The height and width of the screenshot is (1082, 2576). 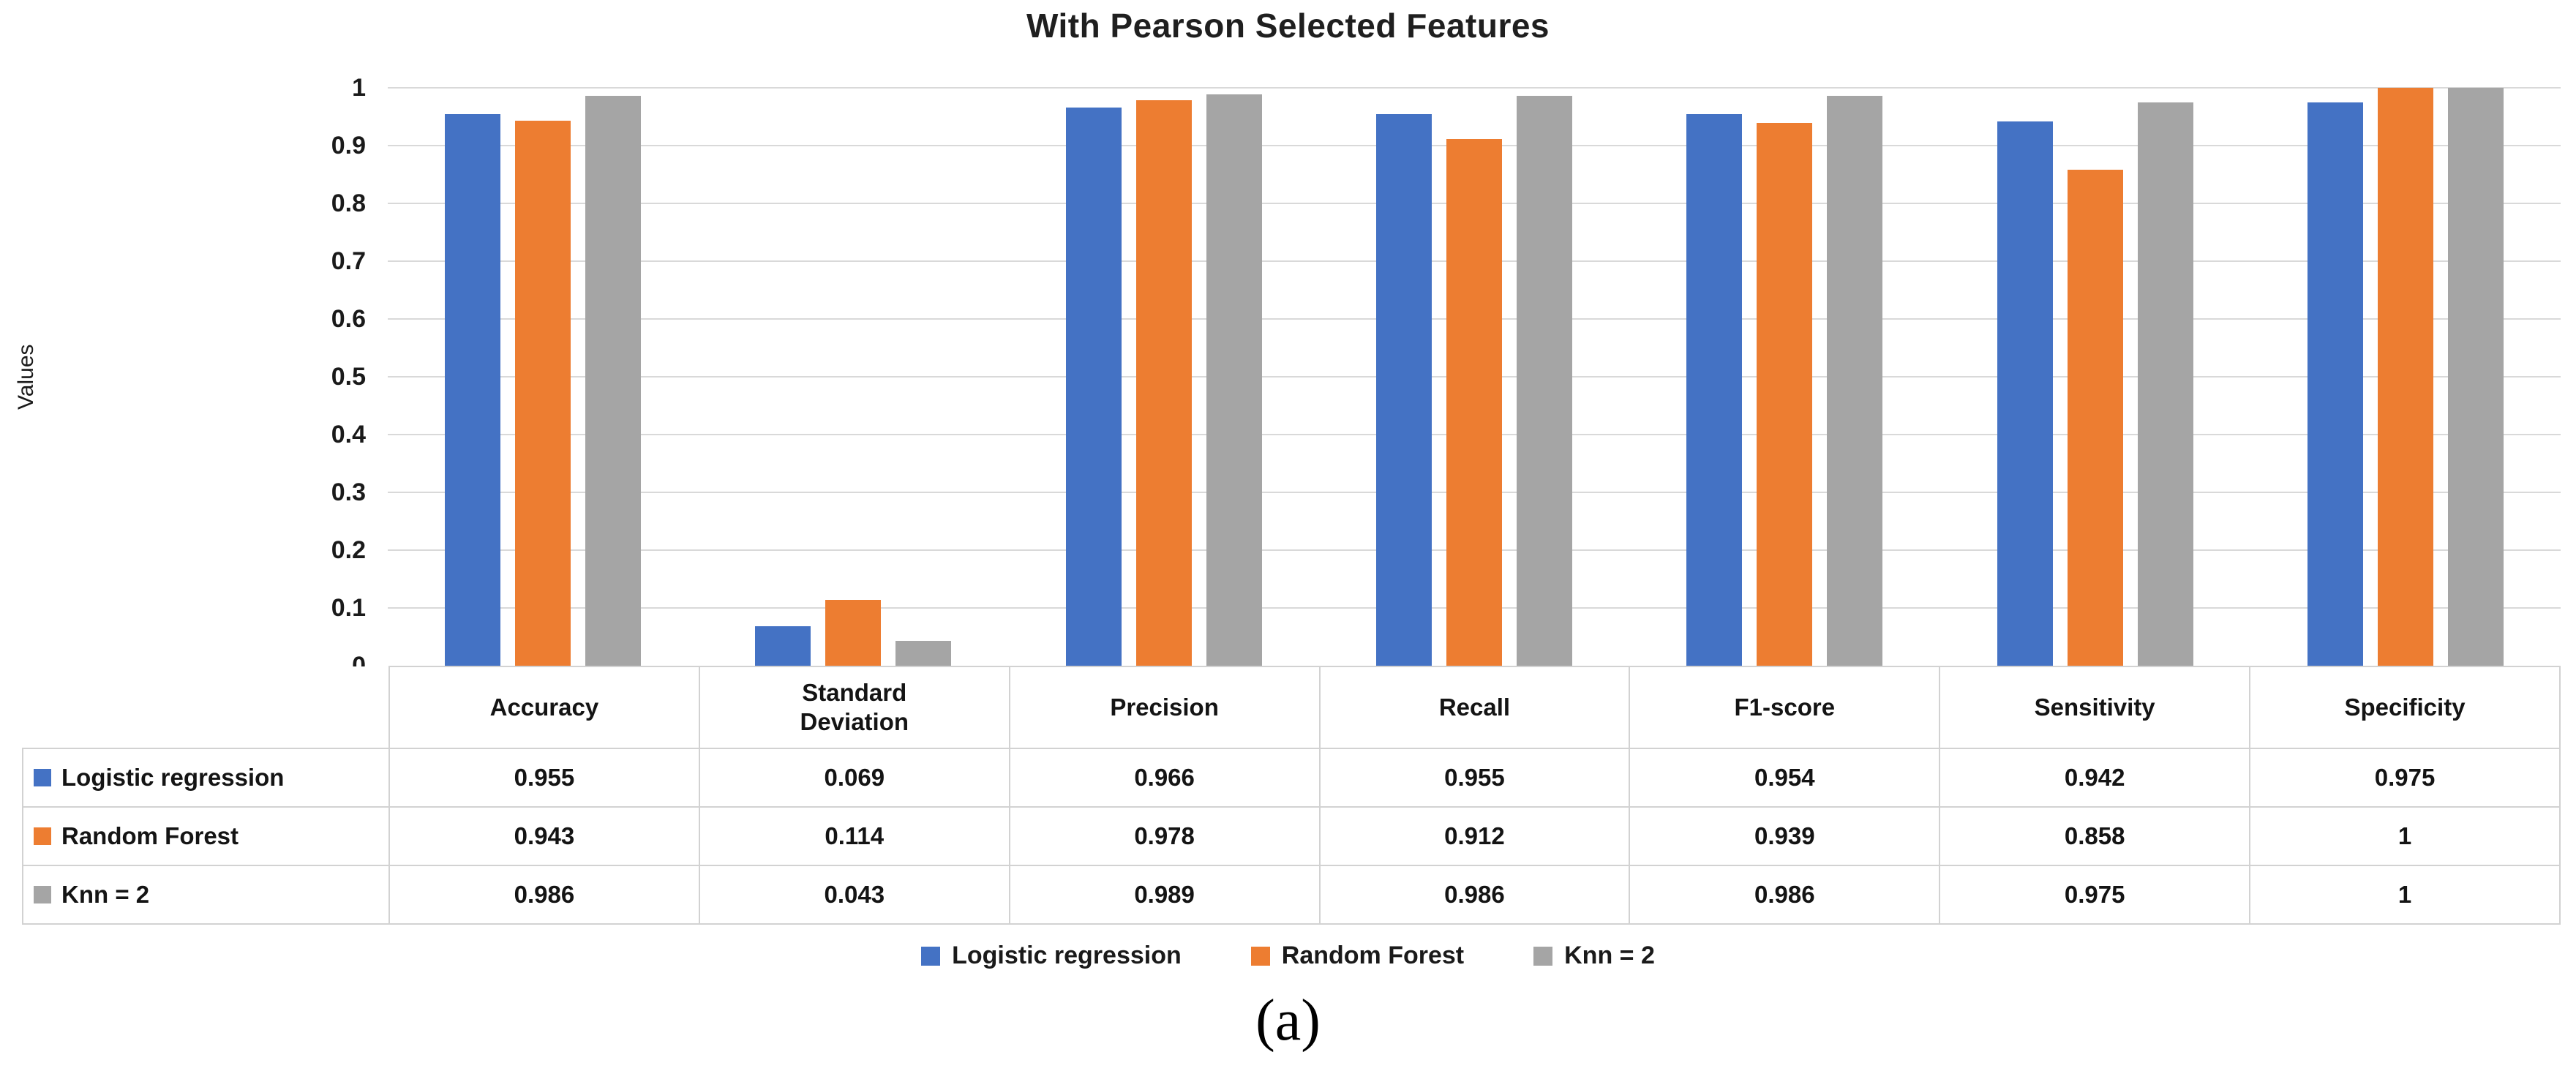 What do you see at coordinates (348, 550) in the screenshot?
I see `y-tick-label: 0.2` at bounding box center [348, 550].